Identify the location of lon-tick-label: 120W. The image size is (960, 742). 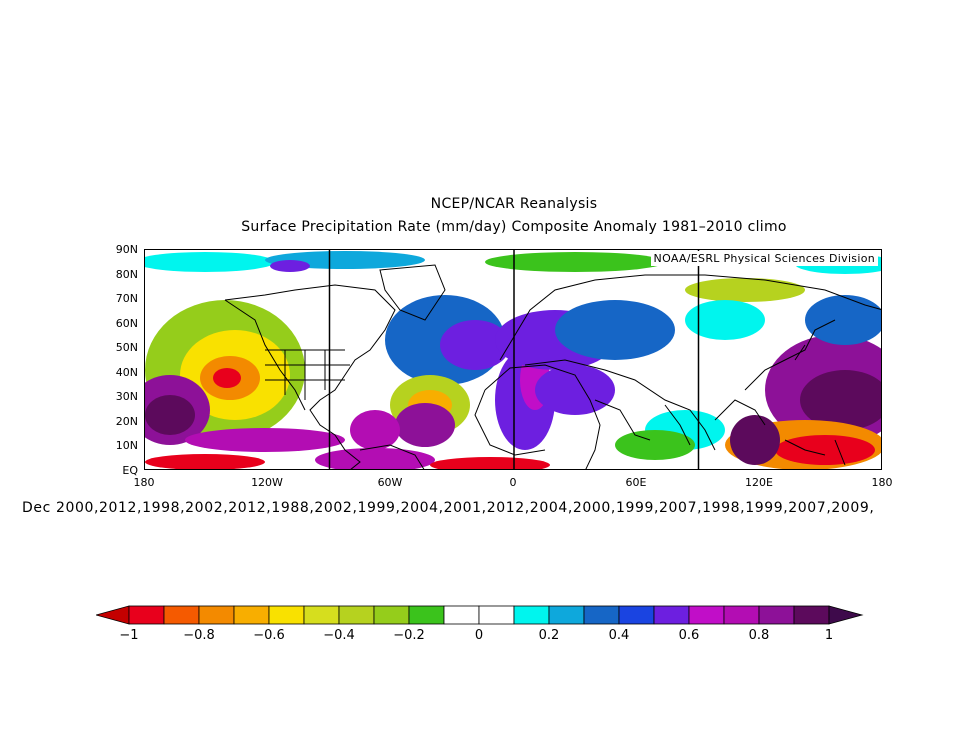
(267, 482).